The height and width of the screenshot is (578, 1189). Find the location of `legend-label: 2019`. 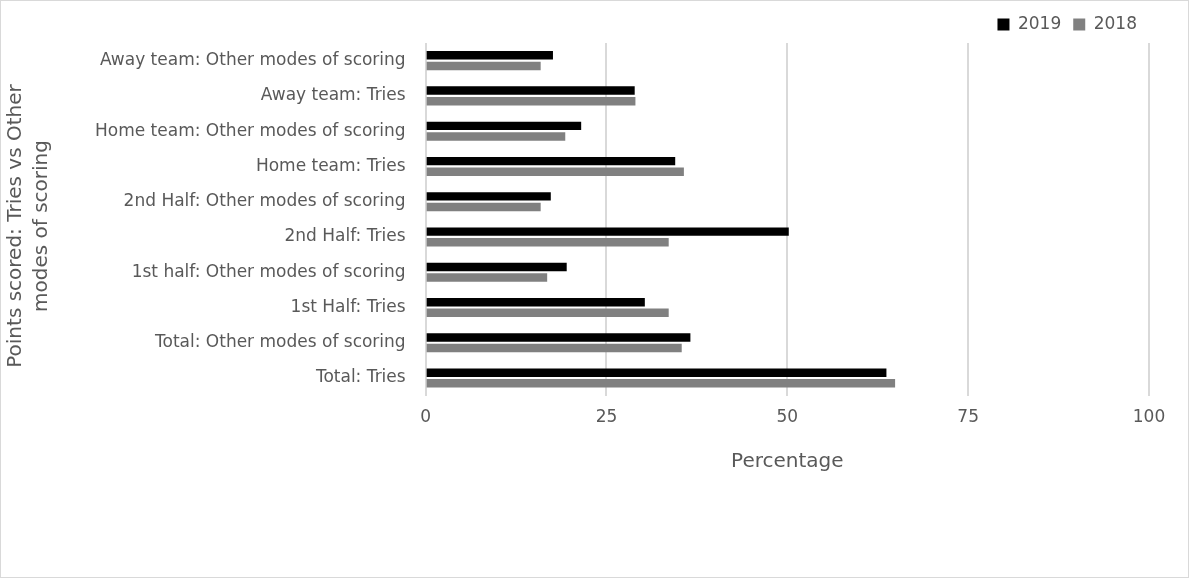

legend-label: 2019 is located at coordinates (1039, 22).